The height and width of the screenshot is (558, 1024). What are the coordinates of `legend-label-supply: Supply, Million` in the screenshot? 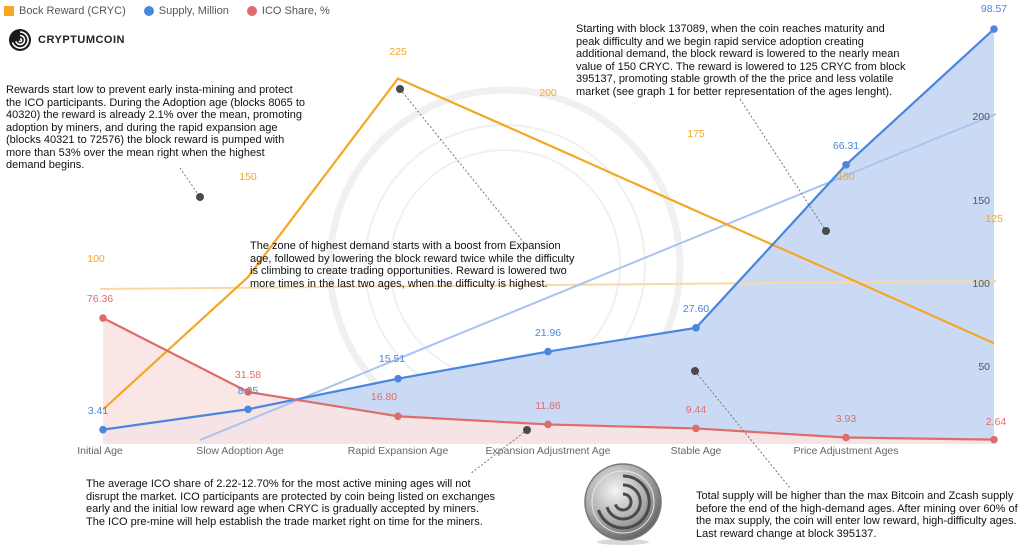 It's located at (193, 11).